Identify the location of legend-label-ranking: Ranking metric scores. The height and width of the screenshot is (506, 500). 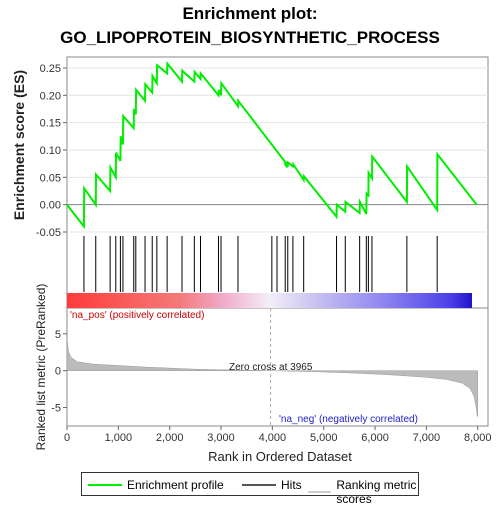
(376, 492).